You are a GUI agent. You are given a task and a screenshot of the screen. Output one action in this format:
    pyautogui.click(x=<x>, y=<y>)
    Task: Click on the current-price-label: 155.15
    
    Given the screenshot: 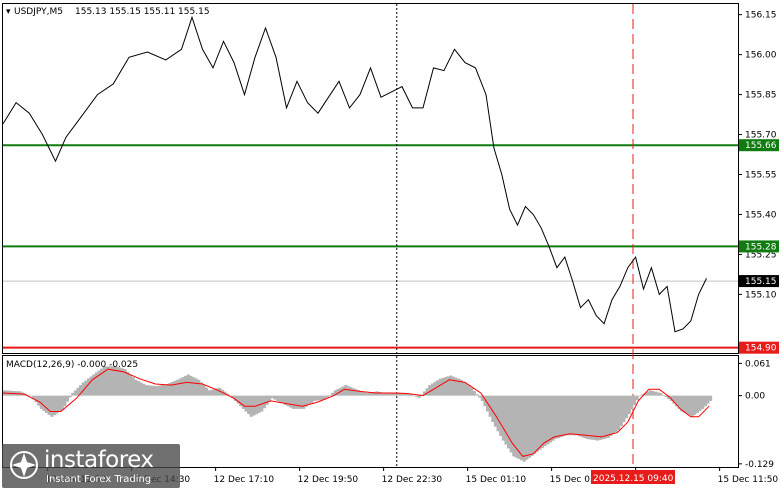 What is the action you would take?
    pyautogui.click(x=761, y=282)
    